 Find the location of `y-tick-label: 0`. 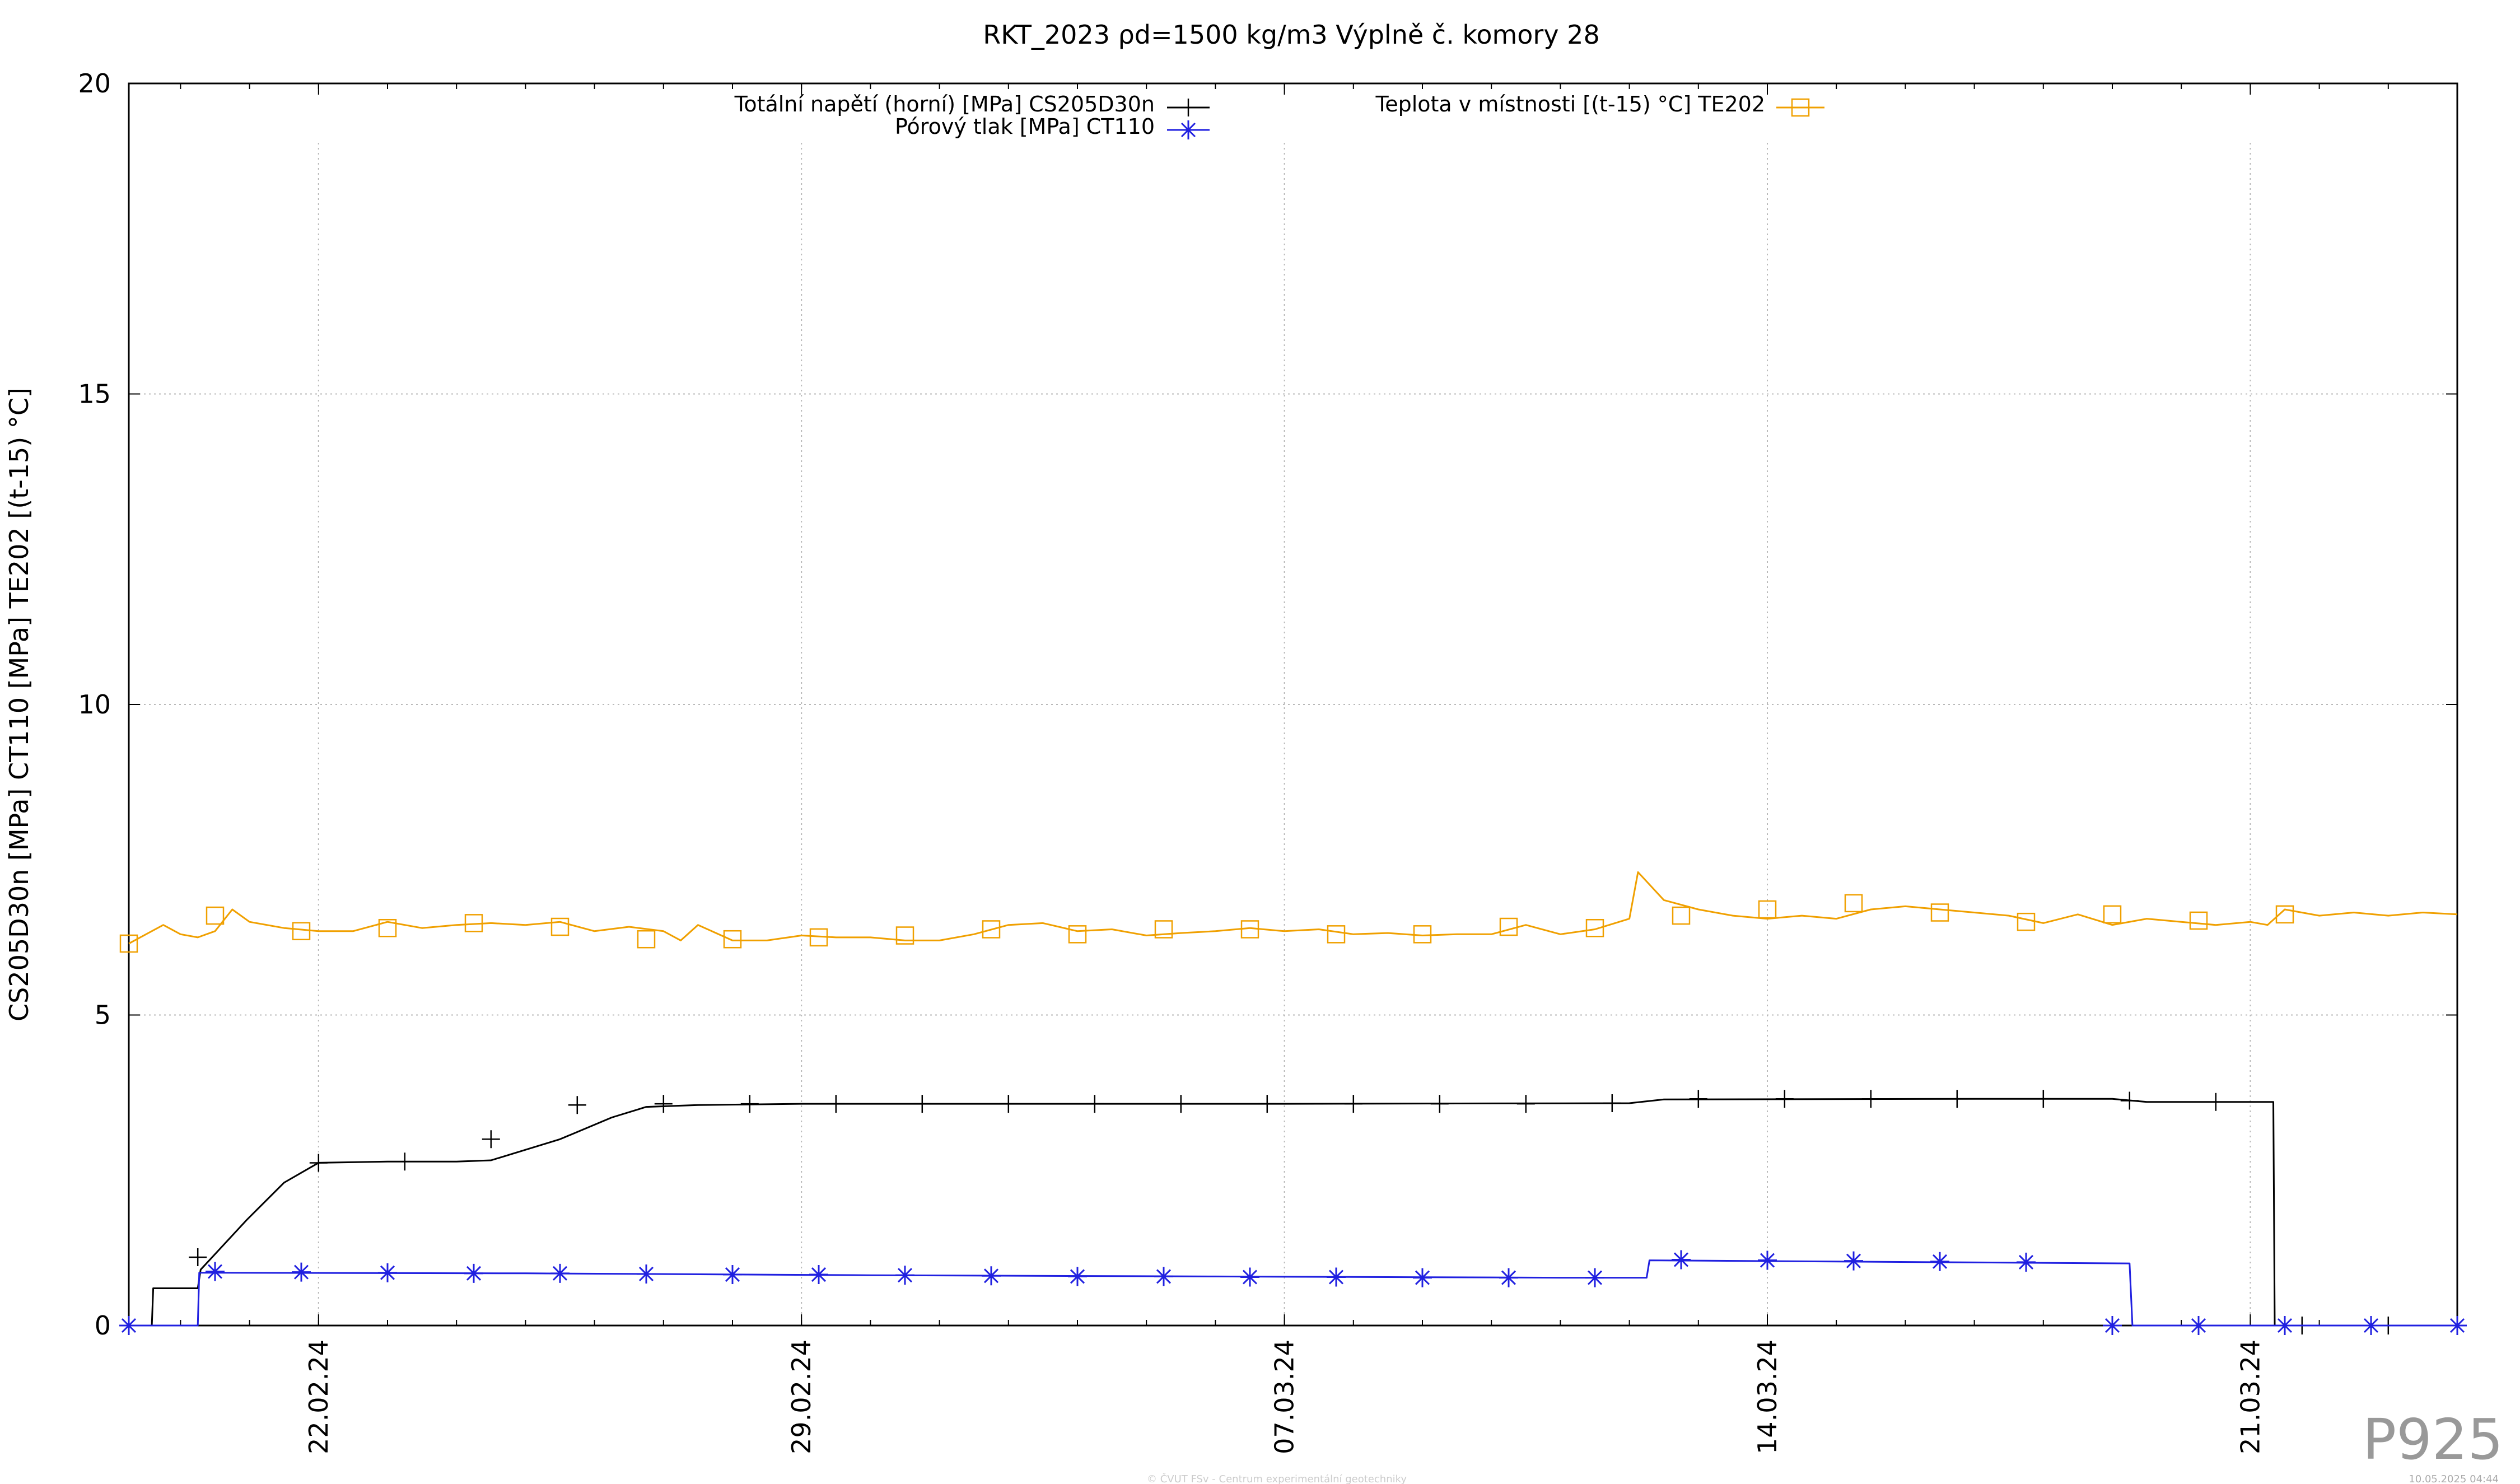

y-tick-label: 0 is located at coordinates (103, 1326).